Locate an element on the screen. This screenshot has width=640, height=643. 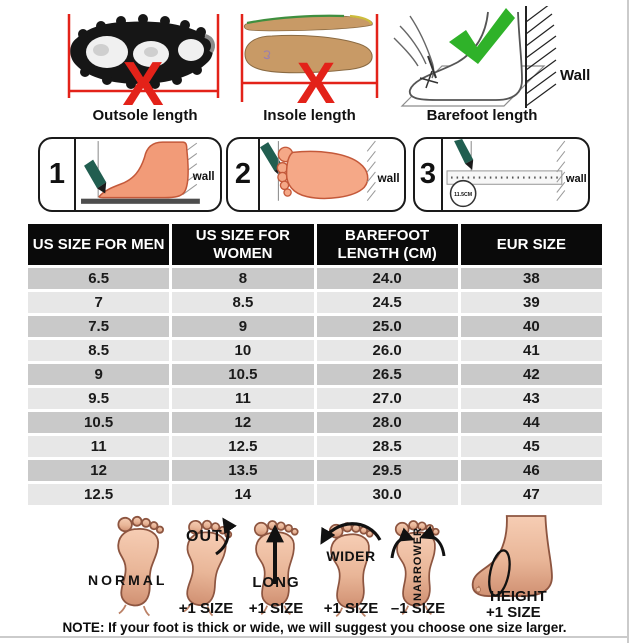
size-row: 9.5 11 27.0 43 is located at coordinates (315, 398).